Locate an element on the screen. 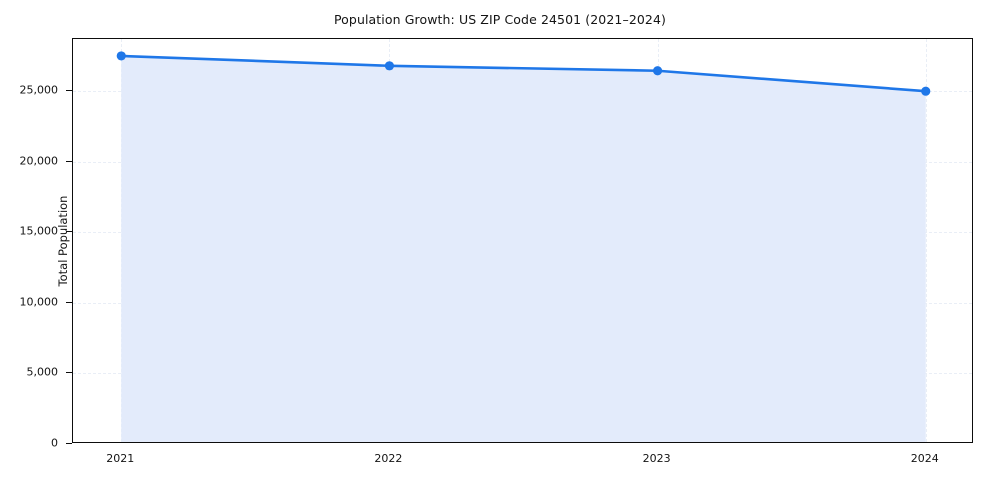 This screenshot has height=500, width=1000. population-line is located at coordinates (523, 73).